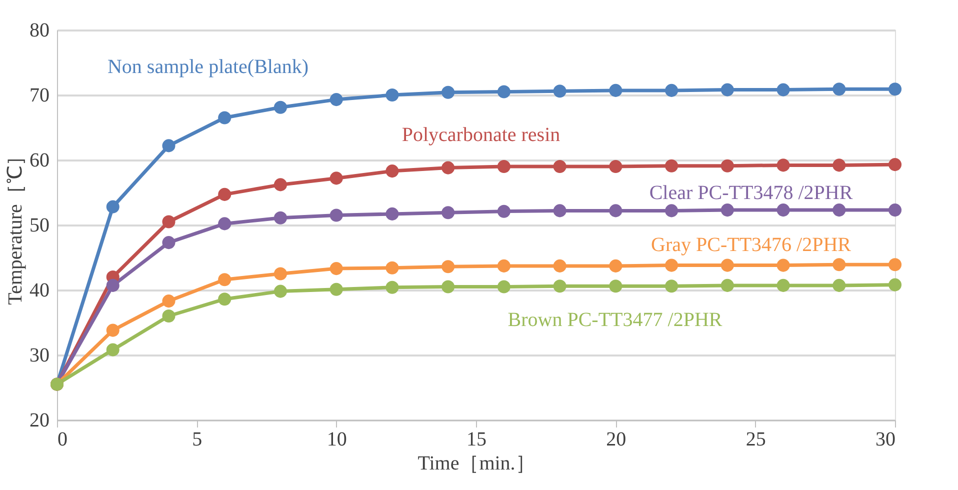 The height and width of the screenshot is (490, 958). Describe the element at coordinates (336, 439) in the screenshot. I see `x-tick-label: 10` at that location.